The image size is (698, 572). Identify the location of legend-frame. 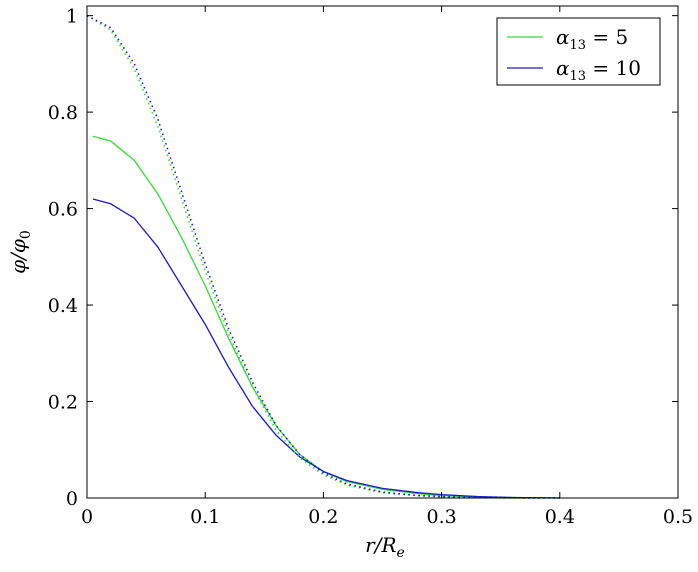
(578, 51).